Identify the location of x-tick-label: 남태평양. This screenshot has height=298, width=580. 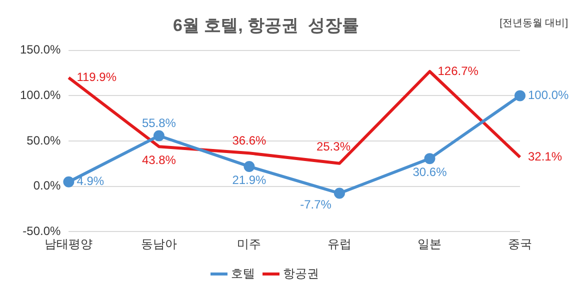
(68, 244).